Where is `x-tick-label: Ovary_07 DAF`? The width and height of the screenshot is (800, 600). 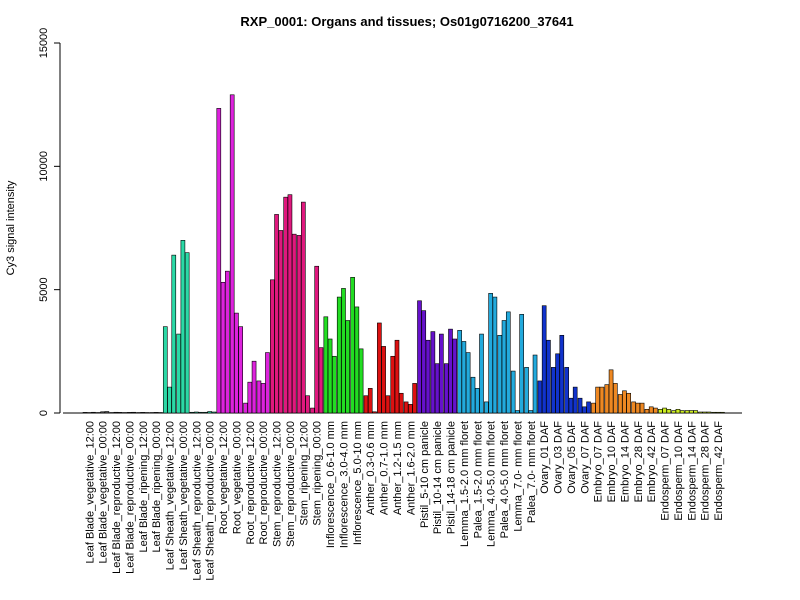
x-tick-label: Ovary_07 DAF is located at coordinates (585, 457).